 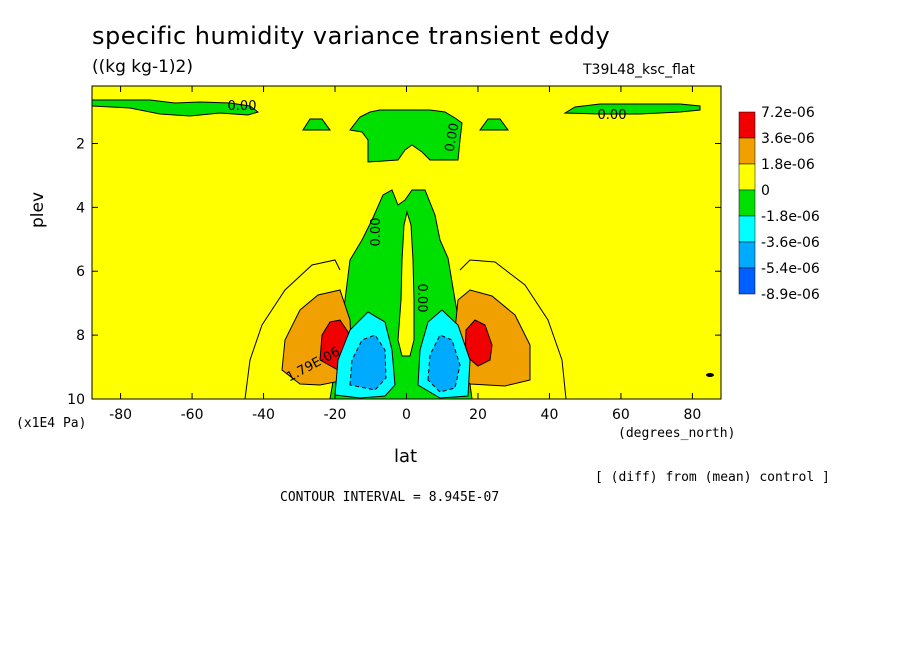 I want to click on legend-label: 3.6e-06, so click(x=788, y=139).